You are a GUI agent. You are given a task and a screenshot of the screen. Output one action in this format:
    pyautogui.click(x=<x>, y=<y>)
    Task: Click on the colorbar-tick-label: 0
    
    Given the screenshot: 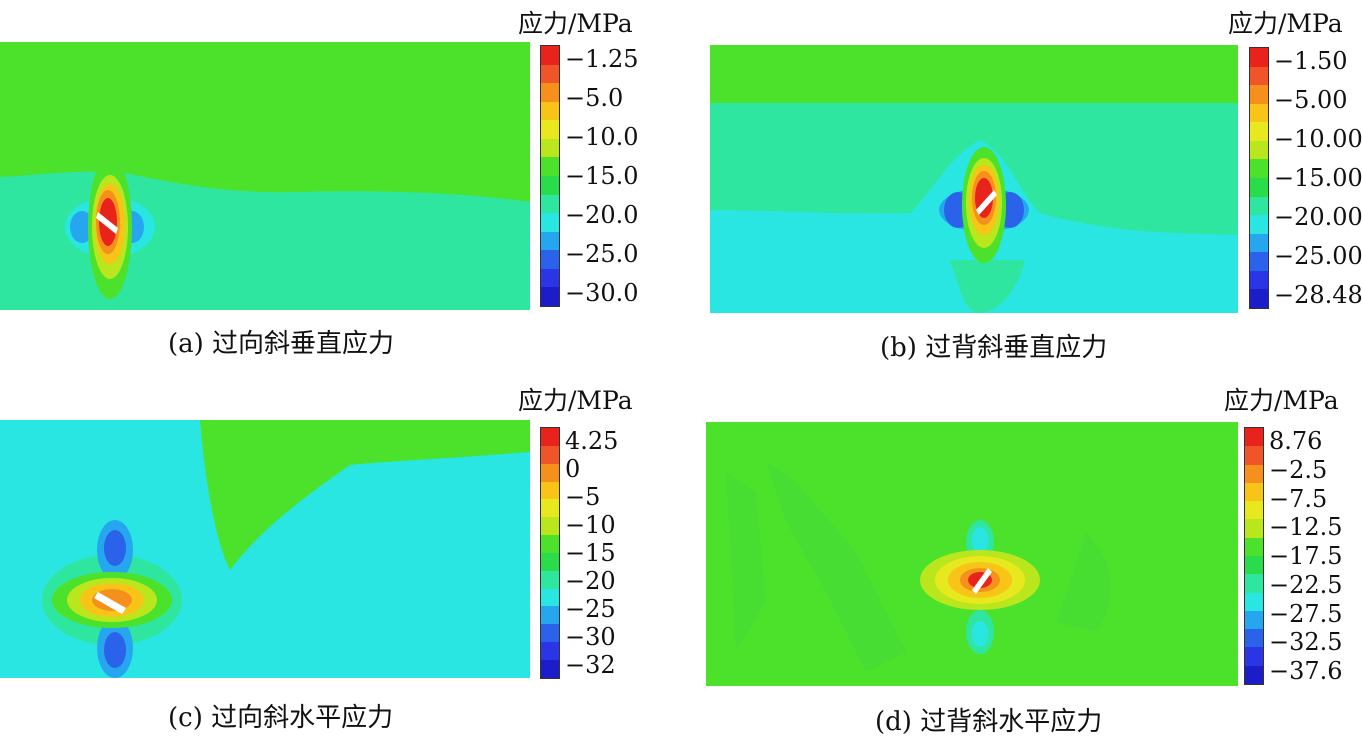 What is the action you would take?
    pyautogui.click(x=573, y=469)
    